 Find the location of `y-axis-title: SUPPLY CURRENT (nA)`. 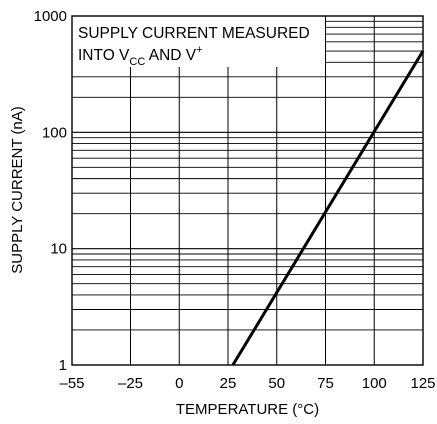

y-axis-title: SUPPLY CURRENT (nA) is located at coordinates (17, 190).